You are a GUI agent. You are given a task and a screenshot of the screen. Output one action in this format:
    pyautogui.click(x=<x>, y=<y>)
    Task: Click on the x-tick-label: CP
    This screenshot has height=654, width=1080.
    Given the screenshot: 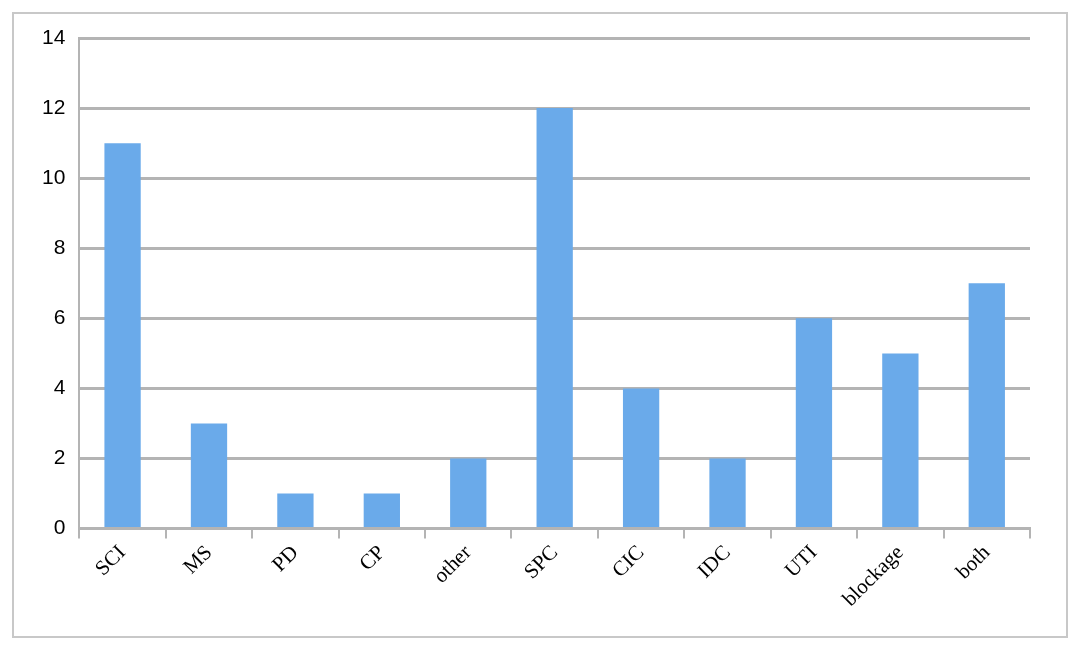 What is the action you would take?
    pyautogui.click(x=372, y=557)
    